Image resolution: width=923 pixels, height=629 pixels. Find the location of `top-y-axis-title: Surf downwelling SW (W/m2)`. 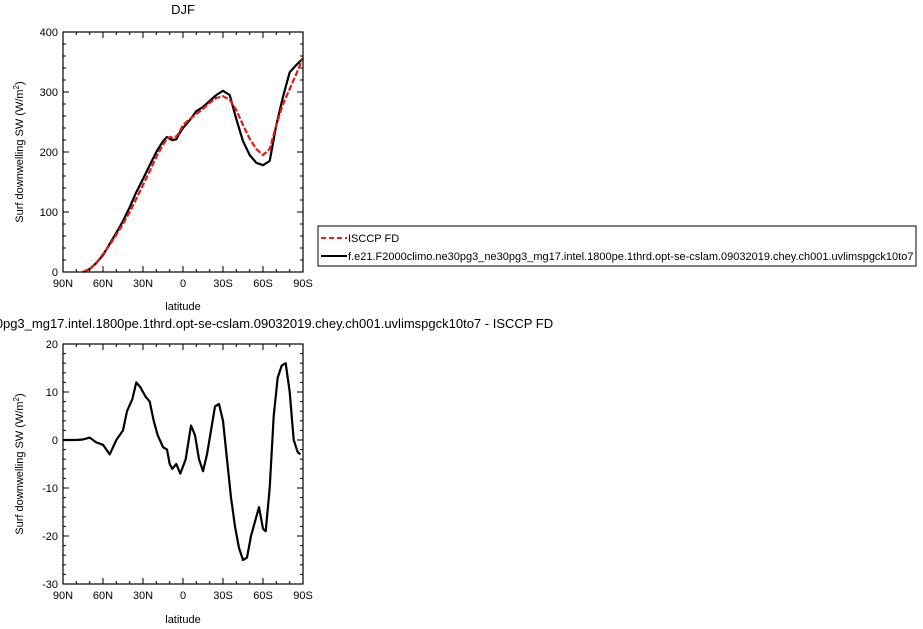

top-y-axis-title: Surf downwelling SW (W/m2) is located at coordinates (19, 151).